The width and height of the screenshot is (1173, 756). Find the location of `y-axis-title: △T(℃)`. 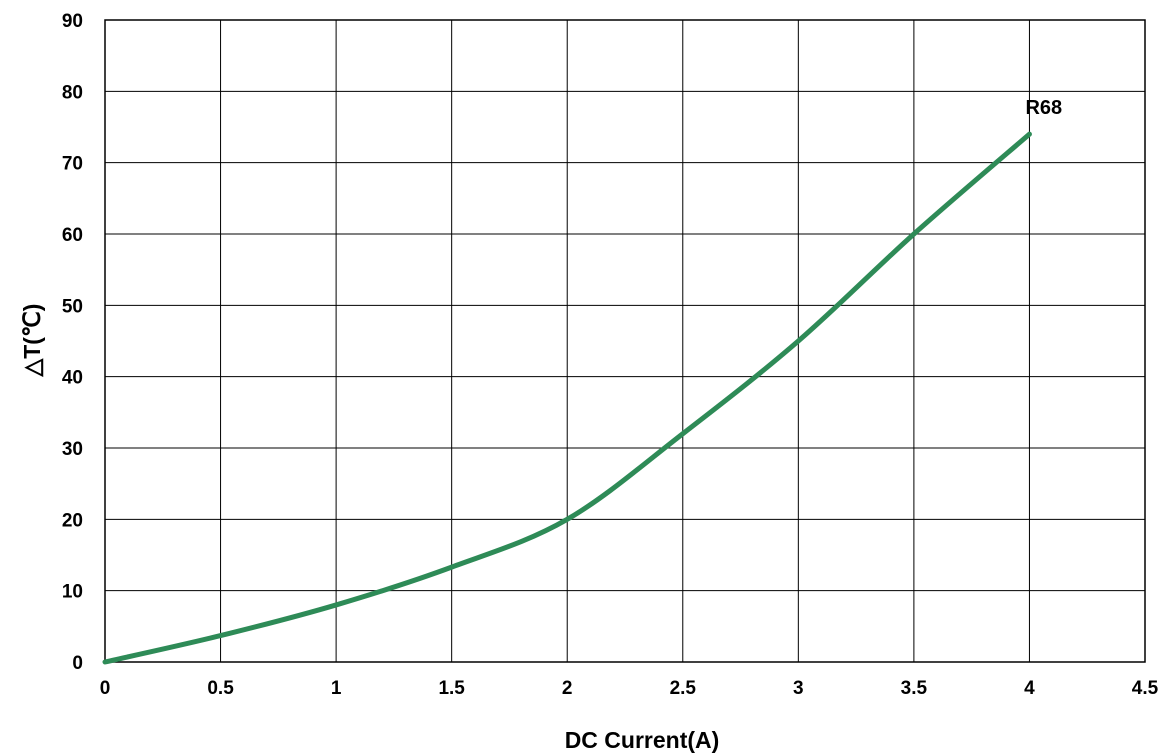

y-axis-title: △T(℃) is located at coordinates (32, 341).